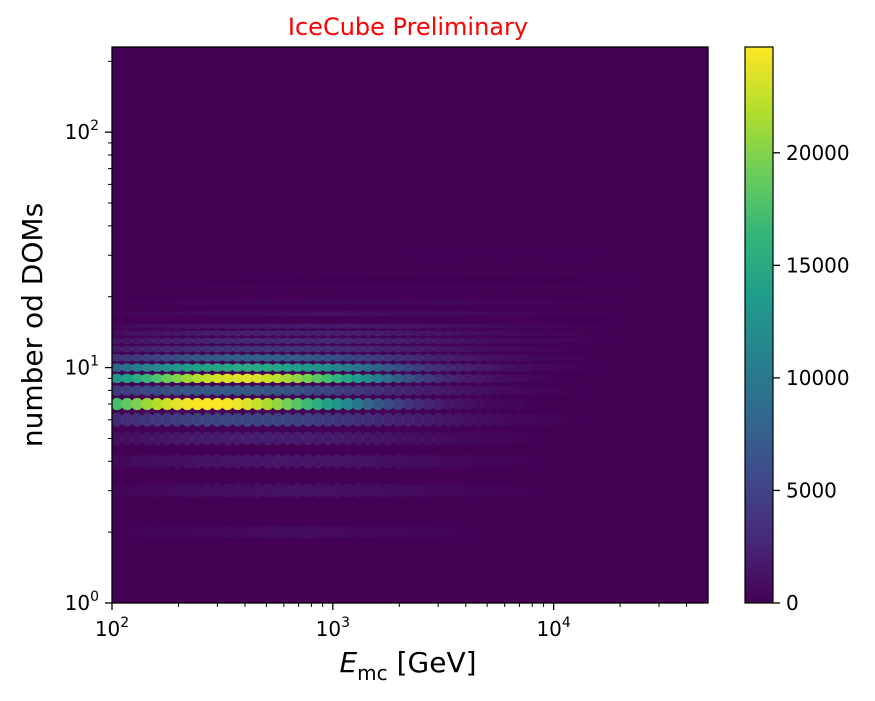 The image size is (875, 701). I want to click on x-tick-label: 104, so click(553, 628).